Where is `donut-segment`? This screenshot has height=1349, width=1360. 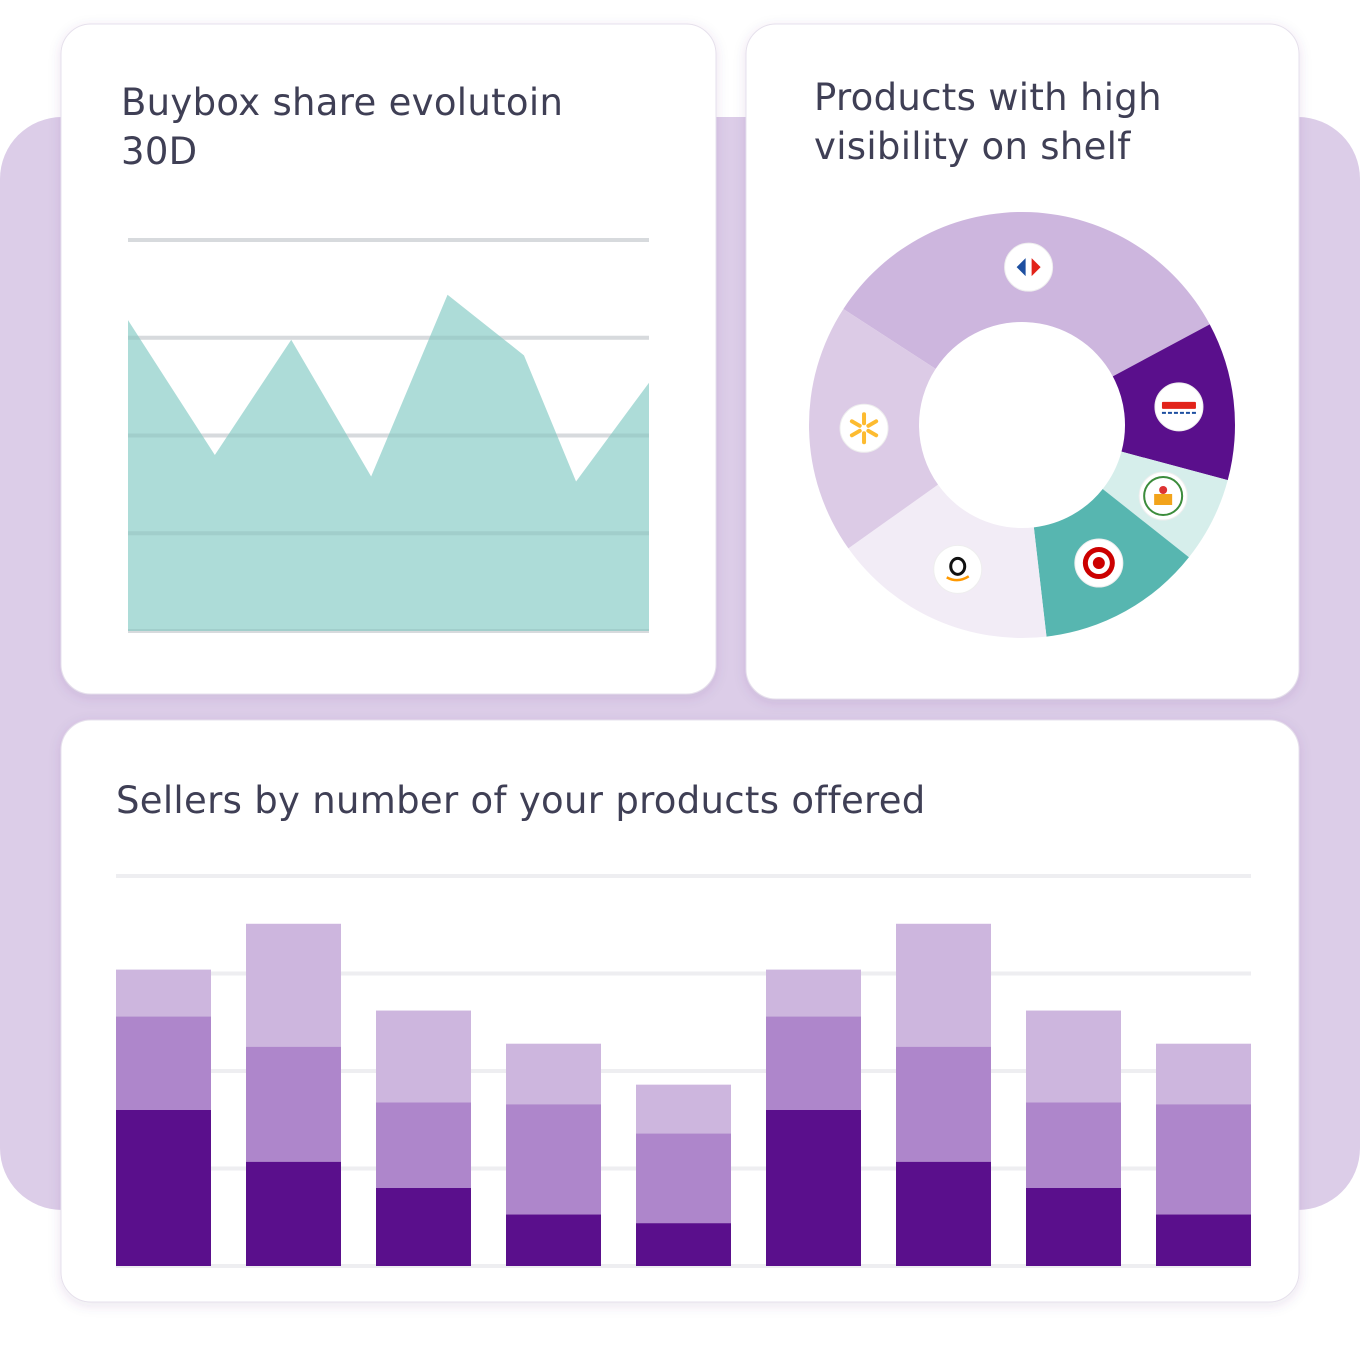 donut-segment is located at coordinates (1026, 294).